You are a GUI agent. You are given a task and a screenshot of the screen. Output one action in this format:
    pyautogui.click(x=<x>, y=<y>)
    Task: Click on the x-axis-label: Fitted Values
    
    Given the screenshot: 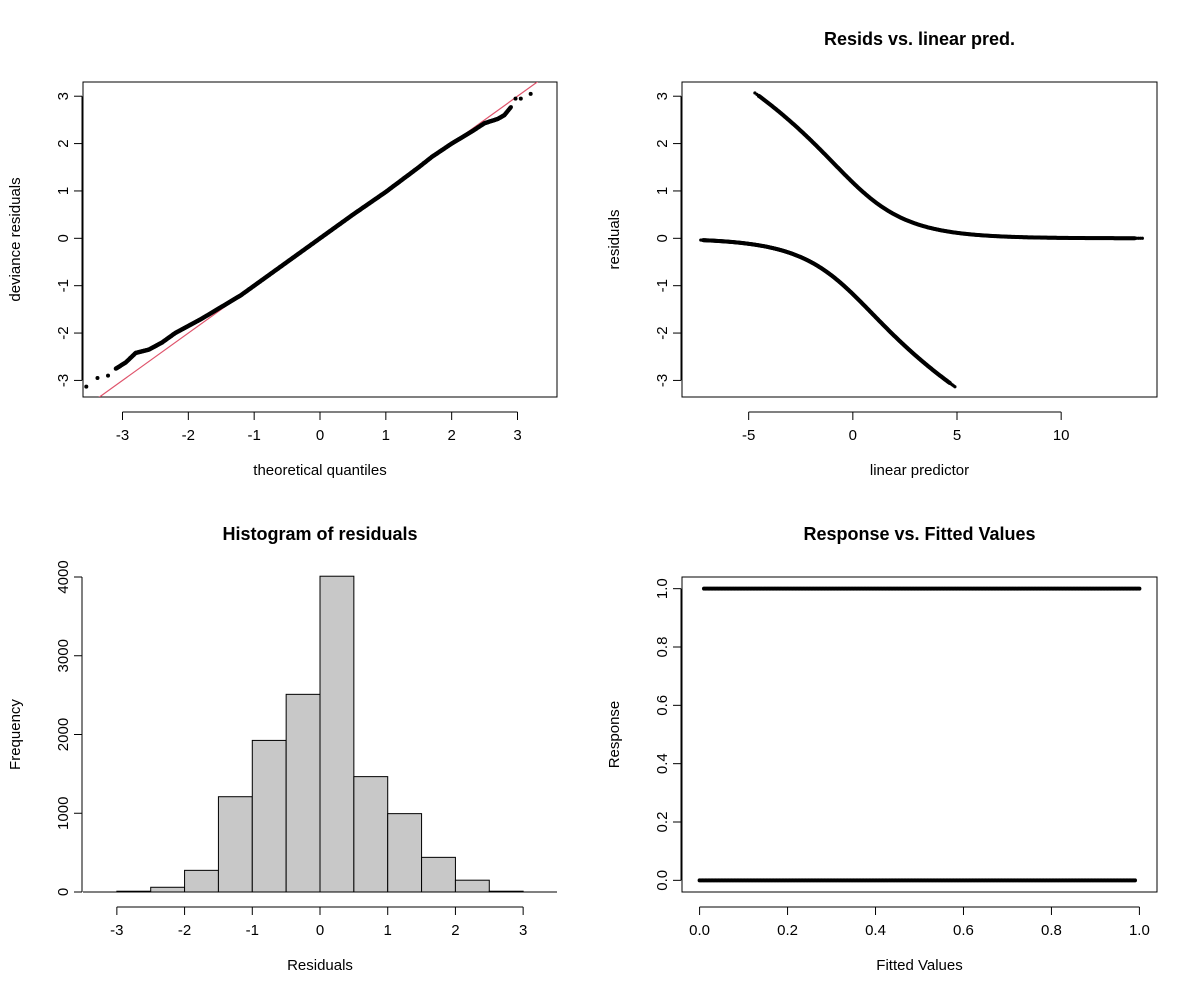 What is the action you would take?
    pyautogui.click(x=919, y=965)
    